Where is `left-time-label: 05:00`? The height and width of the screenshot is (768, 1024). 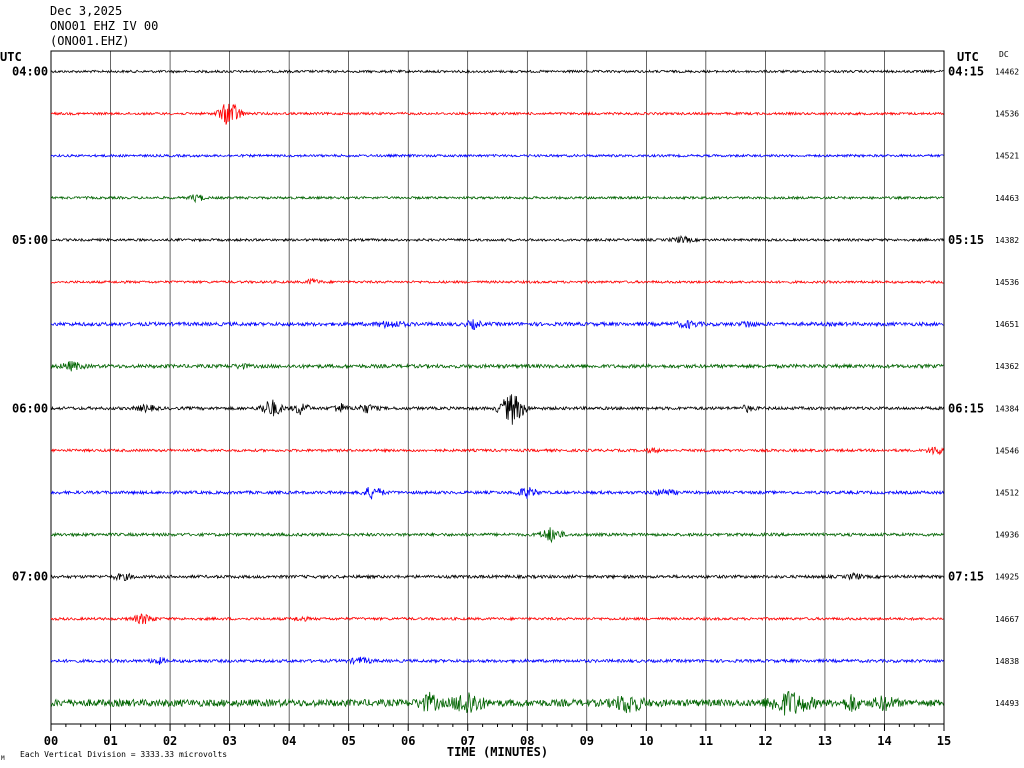
left-time-label: 05:00 is located at coordinates (30, 240).